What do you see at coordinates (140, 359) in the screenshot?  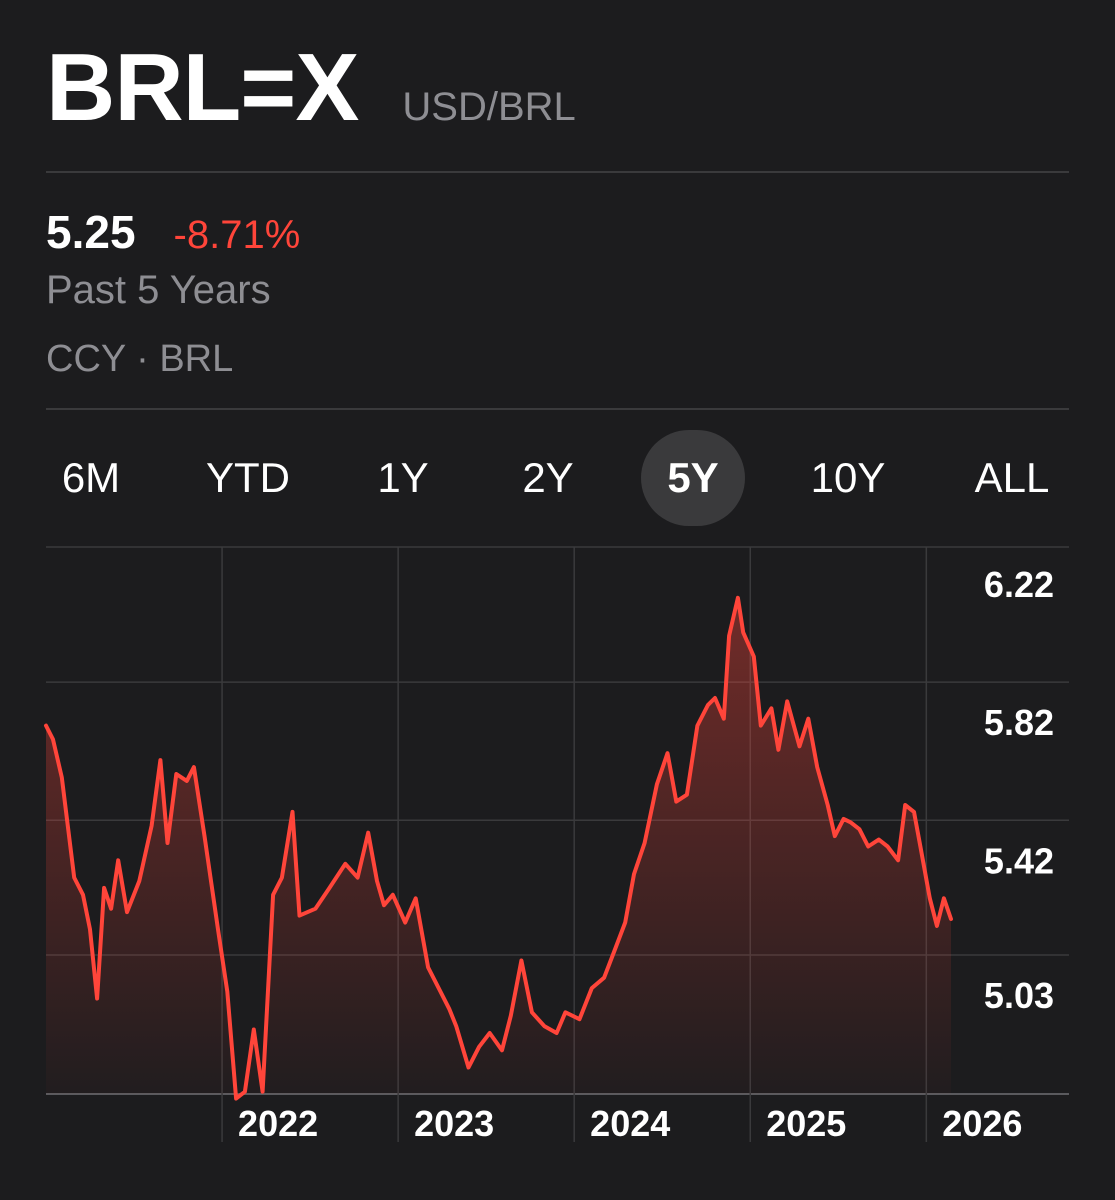 I see `instrument-meta: CCY · BRL` at bounding box center [140, 359].